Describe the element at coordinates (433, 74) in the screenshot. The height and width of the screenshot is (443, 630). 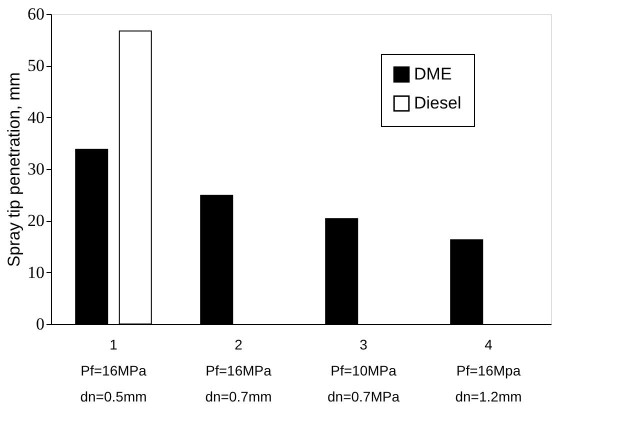
I see `legend-label: DME` at that location.